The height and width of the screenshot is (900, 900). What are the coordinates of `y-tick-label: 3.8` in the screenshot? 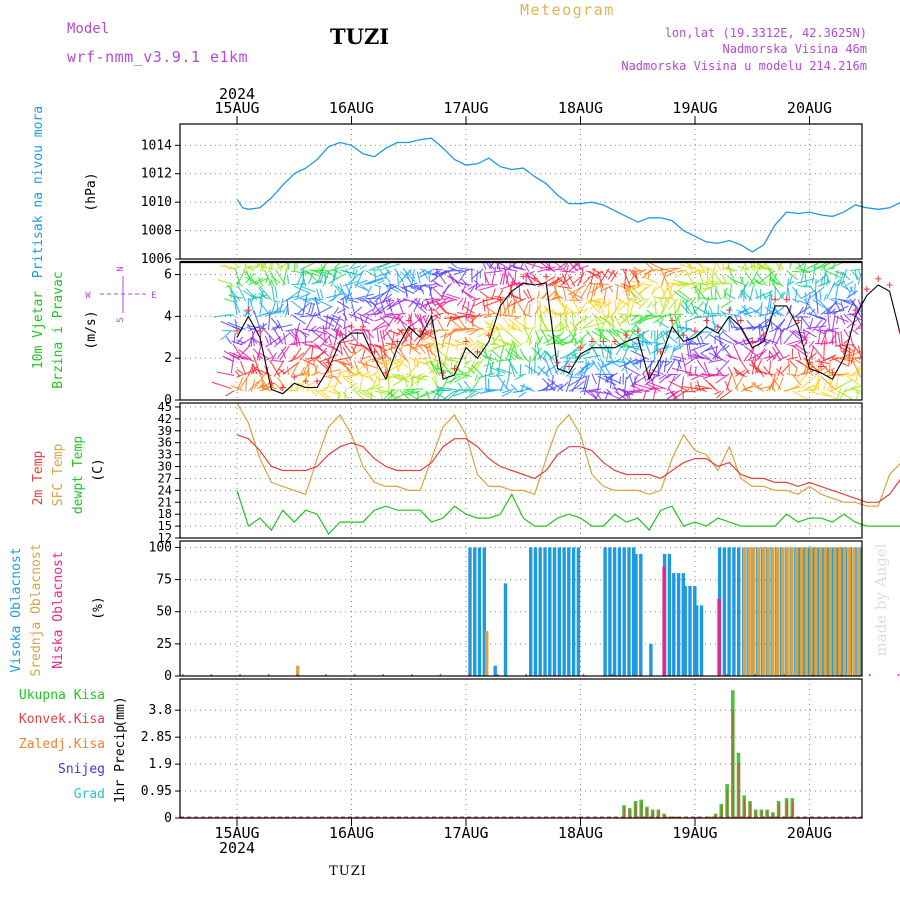 It's located at (160, 710).